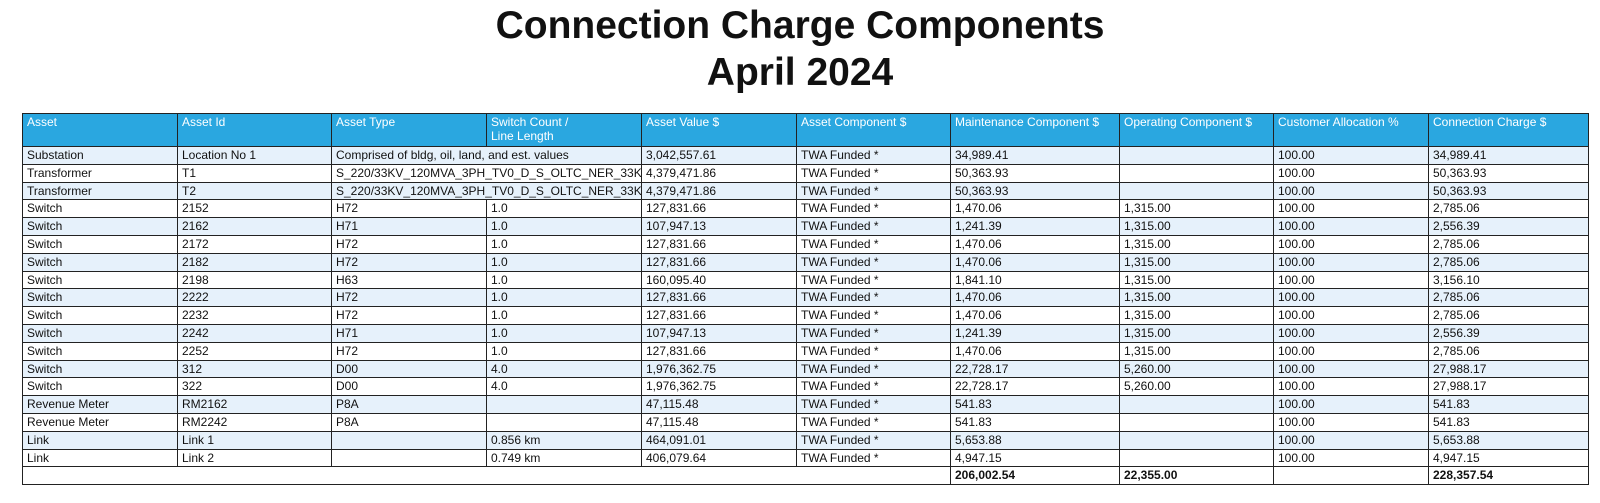 This screenshot has height=503, width=1600. I want to click on title: Connection Charge Components, so click(800, 25).